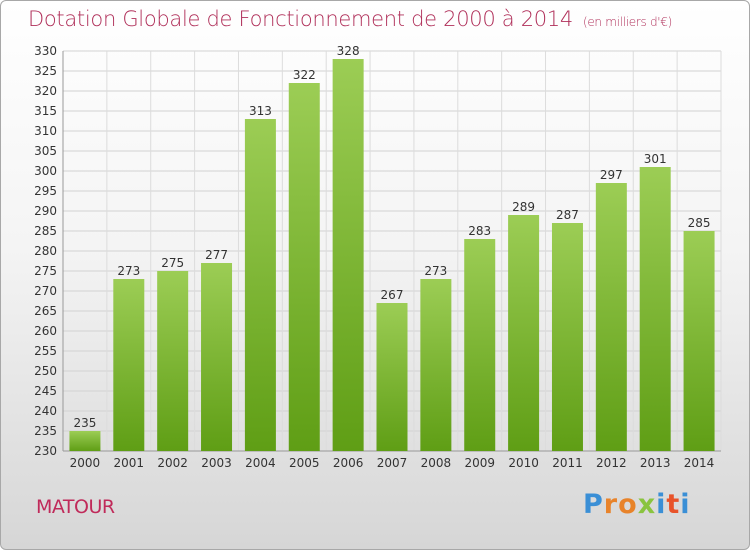 The width and height of the screenshot is (750, 550). What do you see at coordinates (392, 295) in the screenshot?
I see `value-label: 267` at bounding box center [392, 295].